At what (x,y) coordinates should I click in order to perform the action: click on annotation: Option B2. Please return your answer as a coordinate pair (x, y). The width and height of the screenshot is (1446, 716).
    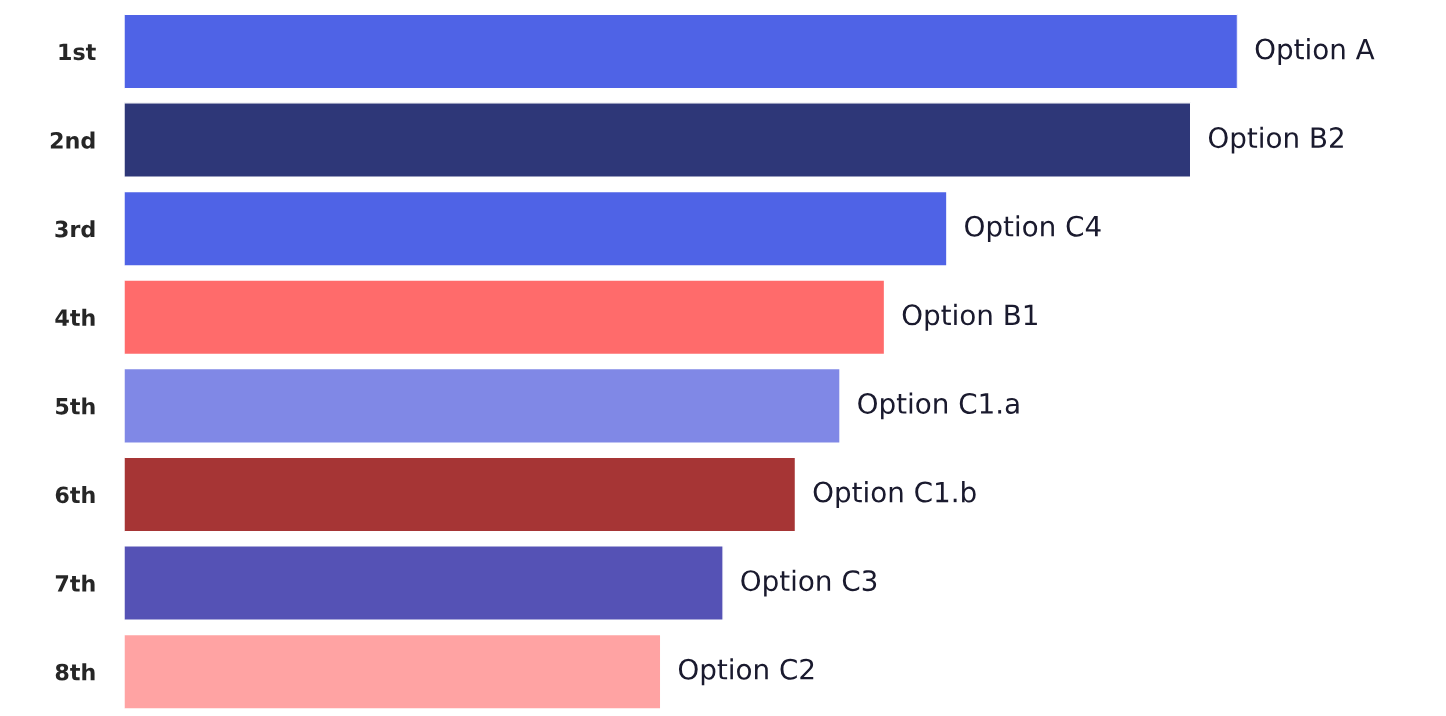
    Looking at the image, I should click on (1275, 140).